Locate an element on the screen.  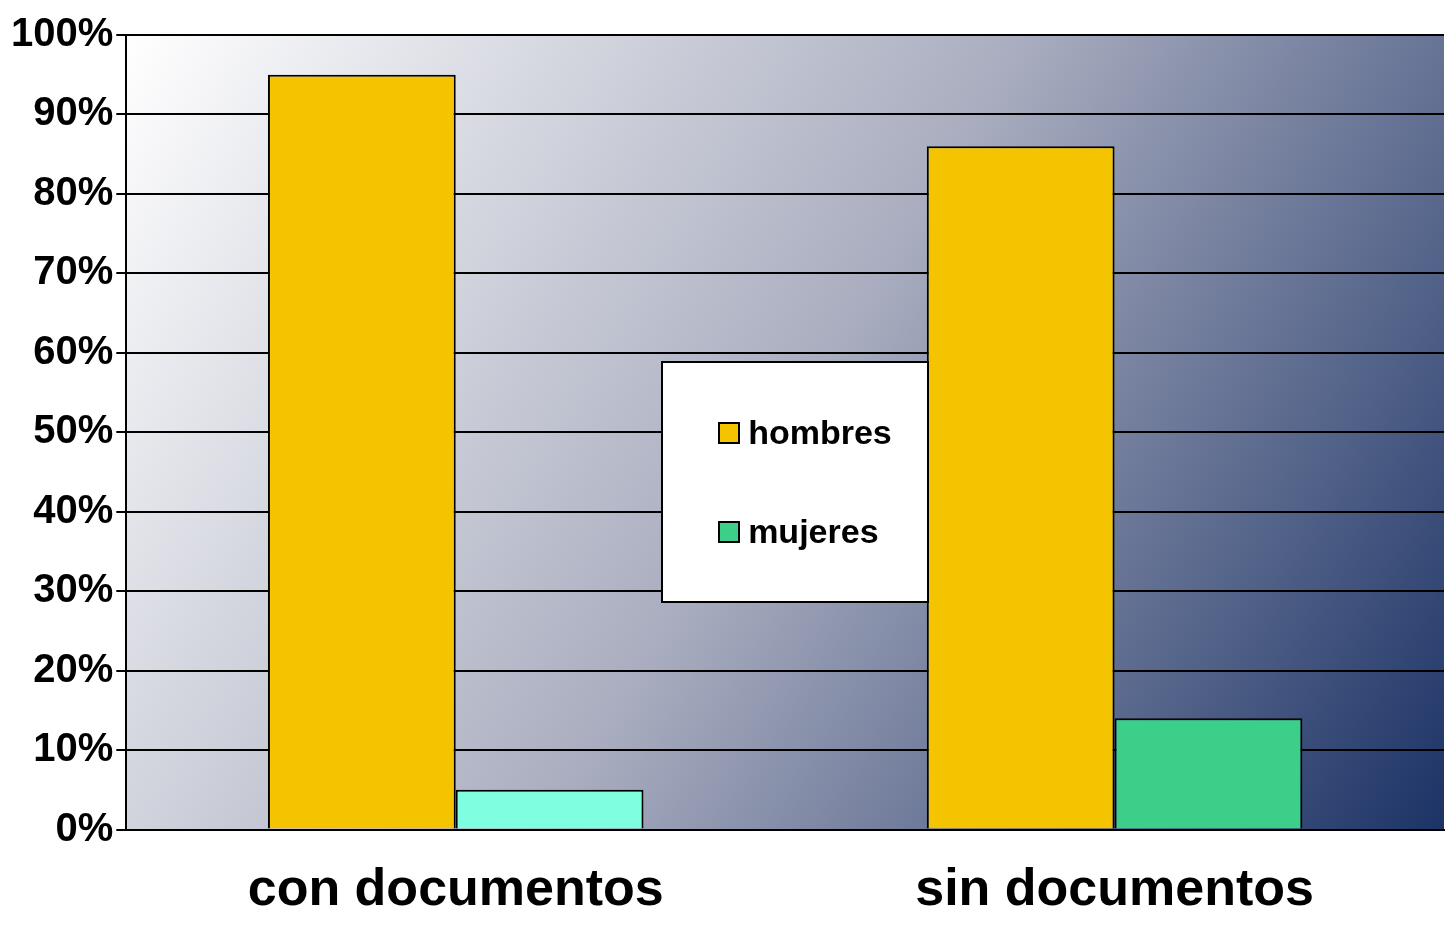
y-tick-label: 80% is located at coordinates (73, 190).